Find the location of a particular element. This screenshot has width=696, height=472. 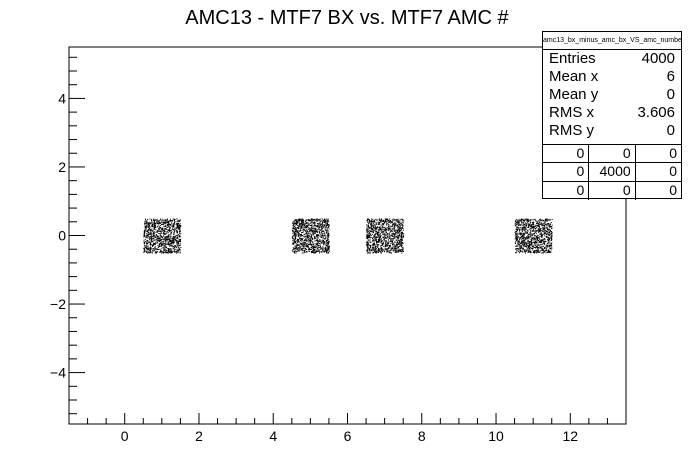

y-tick-label: 4 is located at coordinates (62, 98).